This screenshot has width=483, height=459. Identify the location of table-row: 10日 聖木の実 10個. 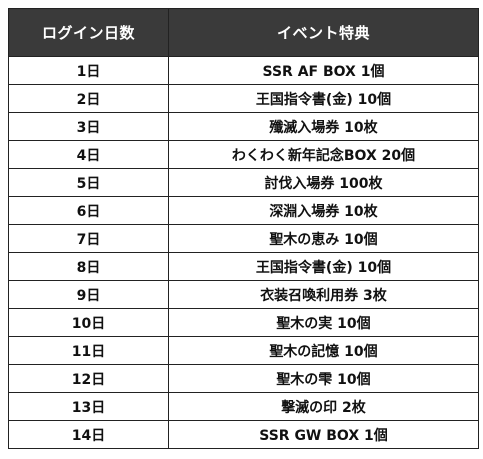
(243, 322).